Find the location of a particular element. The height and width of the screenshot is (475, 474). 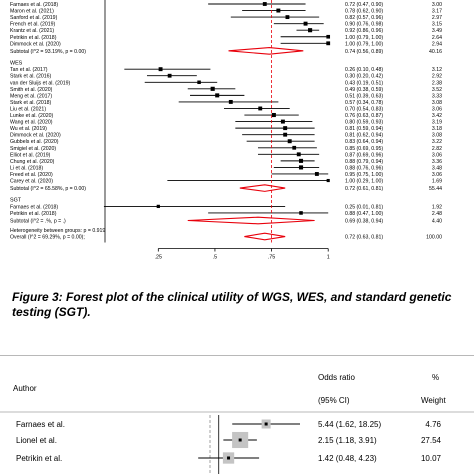

study-label: Carey et al. (2020) is located at coordinates (31, 182).